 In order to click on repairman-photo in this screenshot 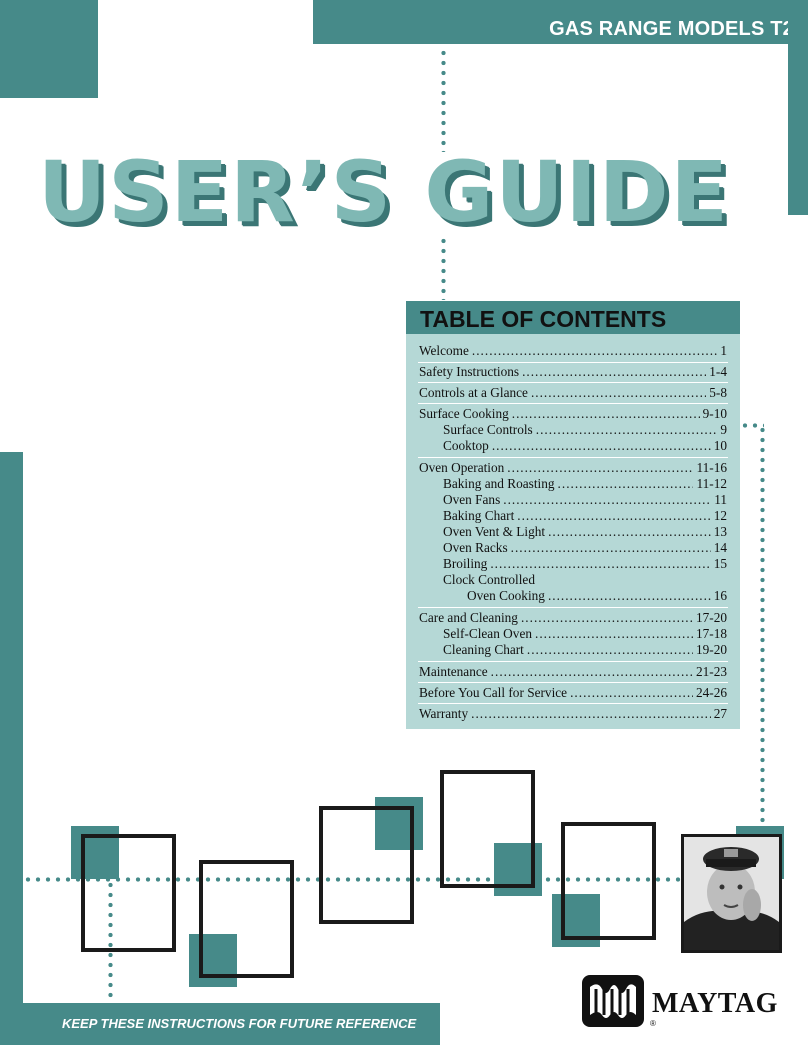, I will do `click(731, 893)`.